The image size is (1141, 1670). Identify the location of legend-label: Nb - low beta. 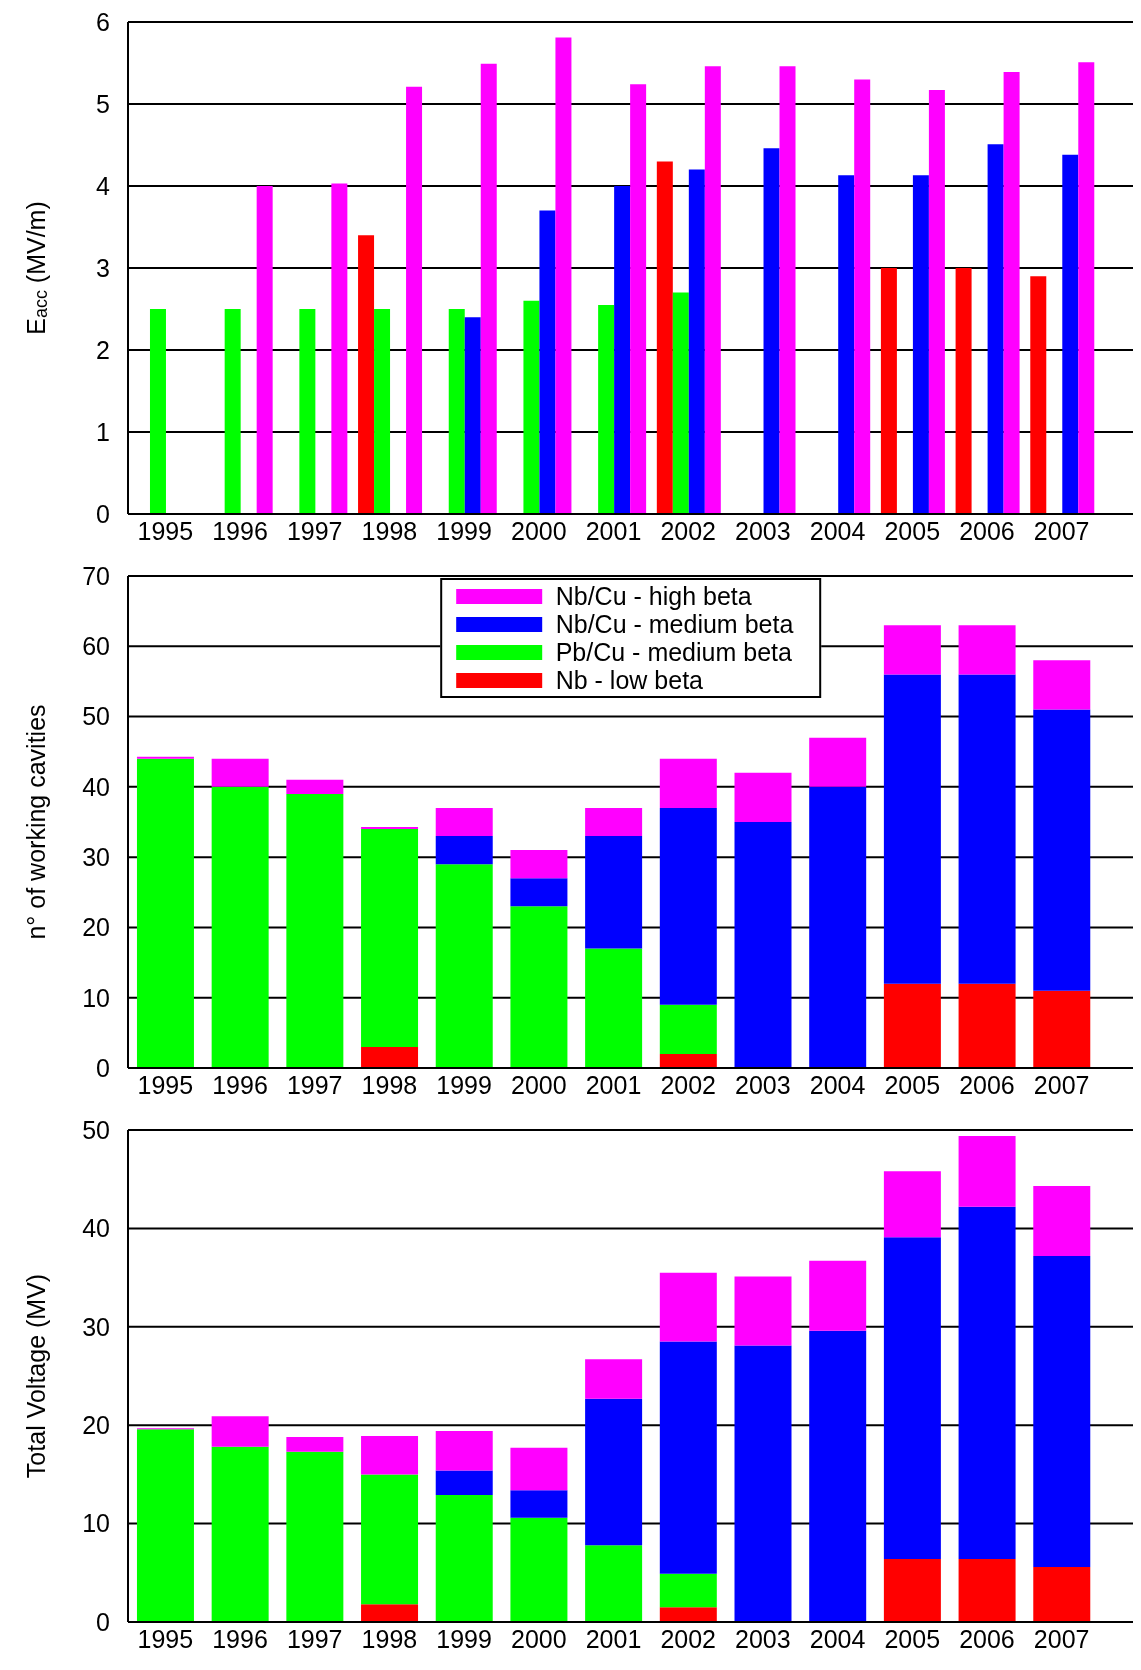
(629, 680).